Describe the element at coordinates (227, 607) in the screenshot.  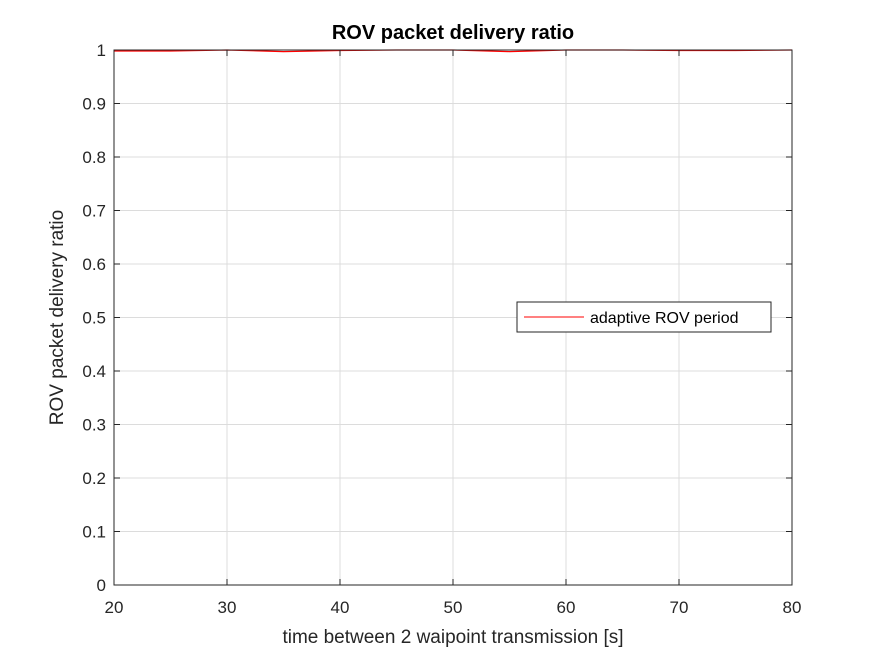
I see `x-tick-label: 30` at that location.